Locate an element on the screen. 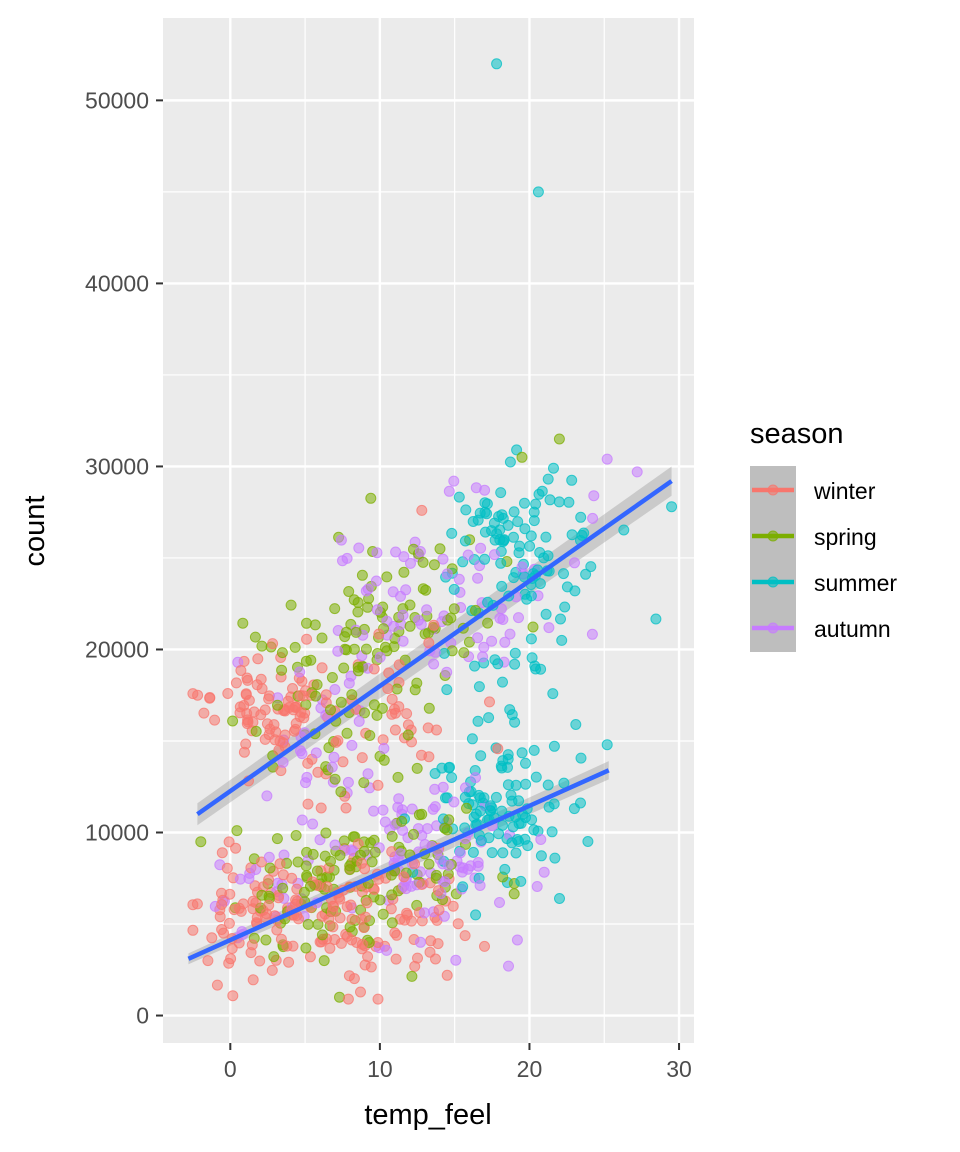  legend-point-spring is located at coordinates (773, 536).